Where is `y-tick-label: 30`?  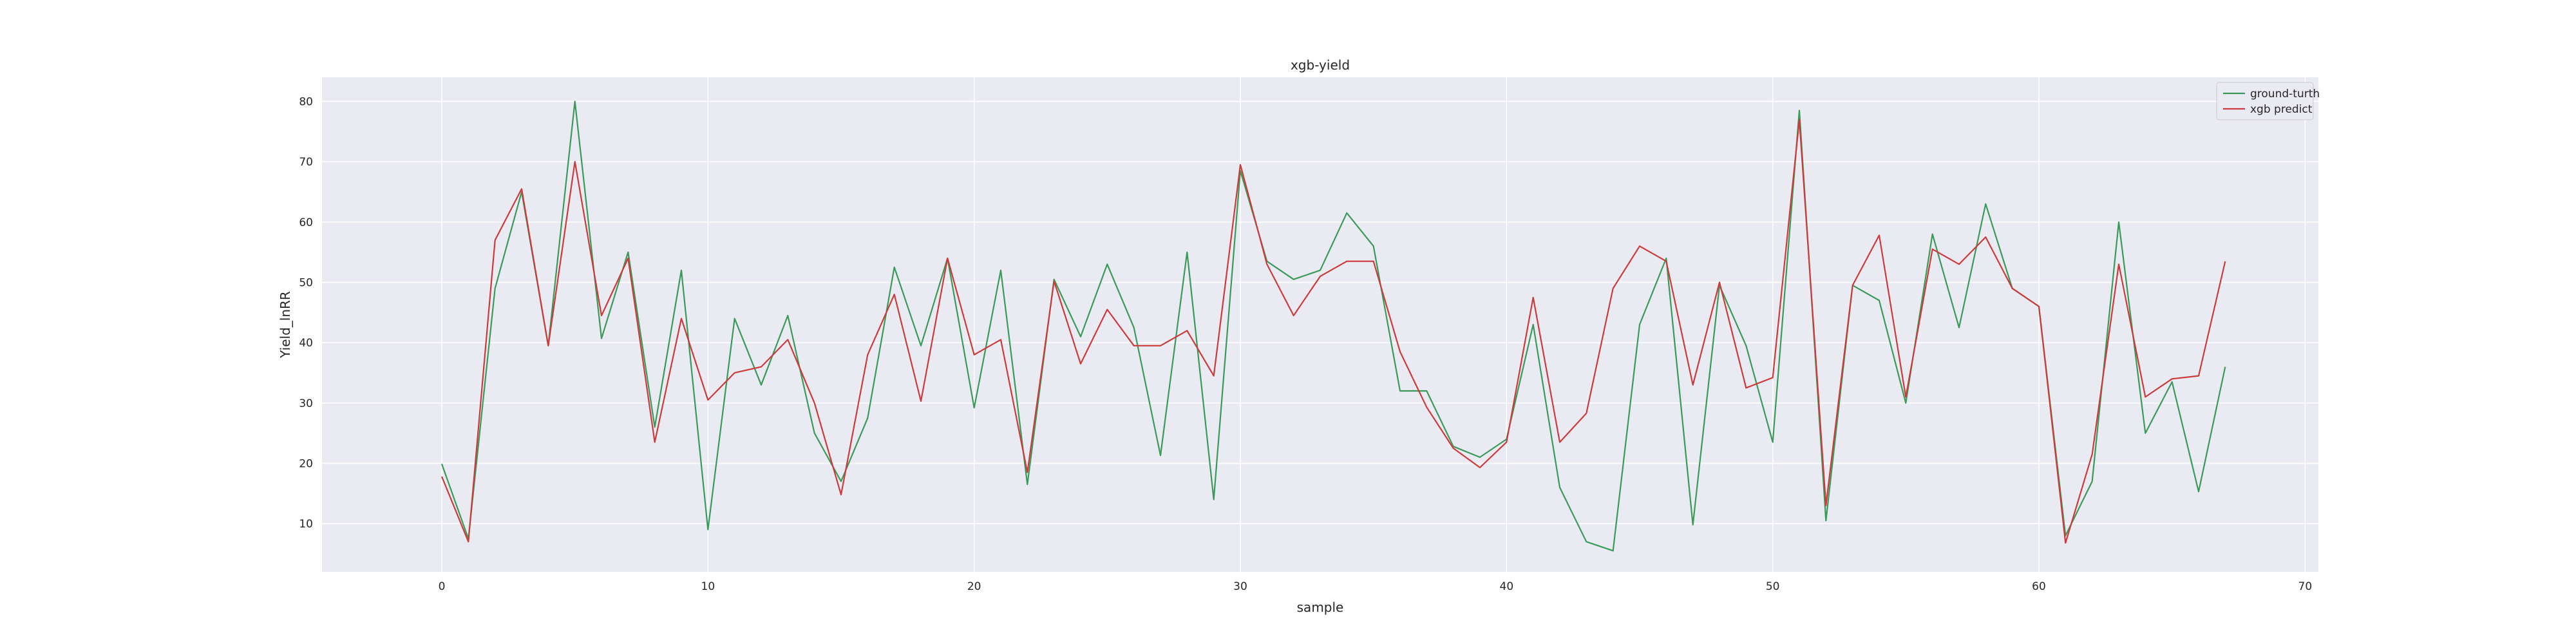
y-tick-label: 30 is located at coordinates (306, 403).